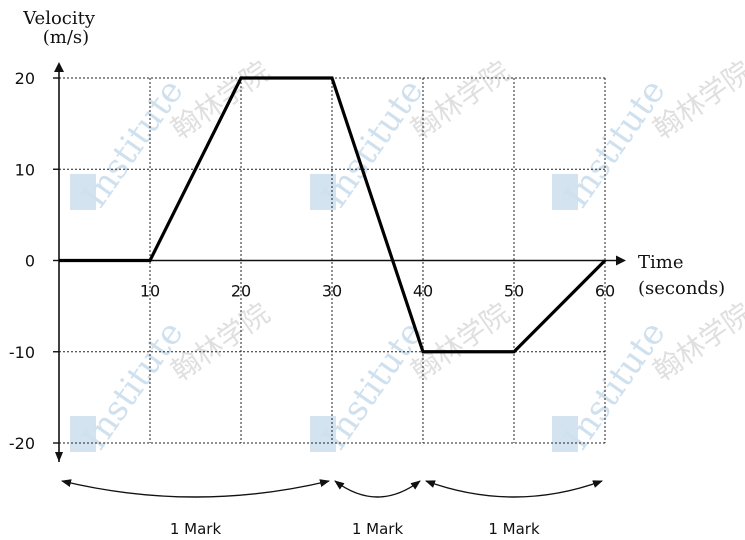 The width and height of the screenshot is (745, 540). Describe the element at coordinates (25, 169) in the screenshot. I see `y-tick-label: 10` at that location.